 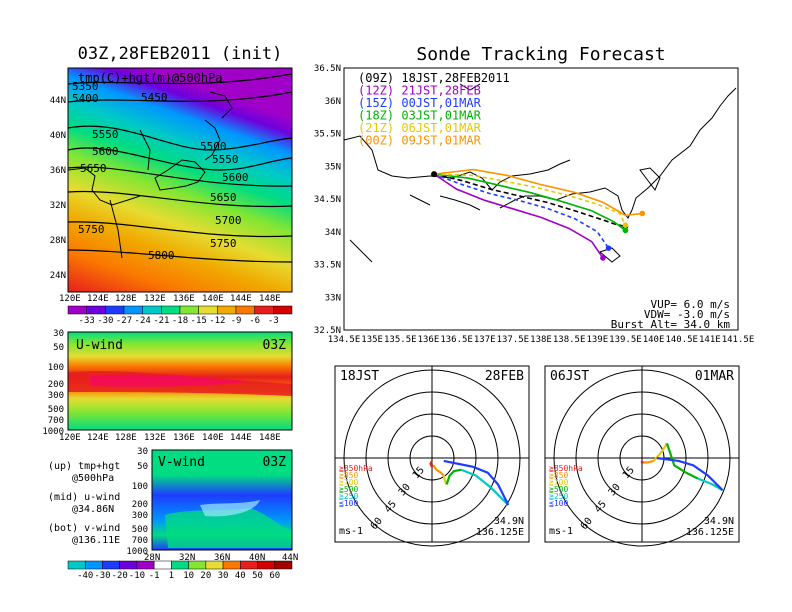 What do you see at coordinates (275, 462) in the screenshot?
I see `v-wind-time: 03Z` at bounding box center [275, 462].